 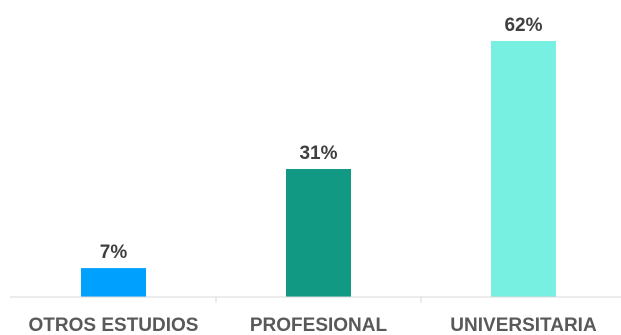 What do you see at coordinates (523, 325) in the screenshot?
I see `category-label-universitaria: UNIVERSITARIA` at bounding box center [523, 325].